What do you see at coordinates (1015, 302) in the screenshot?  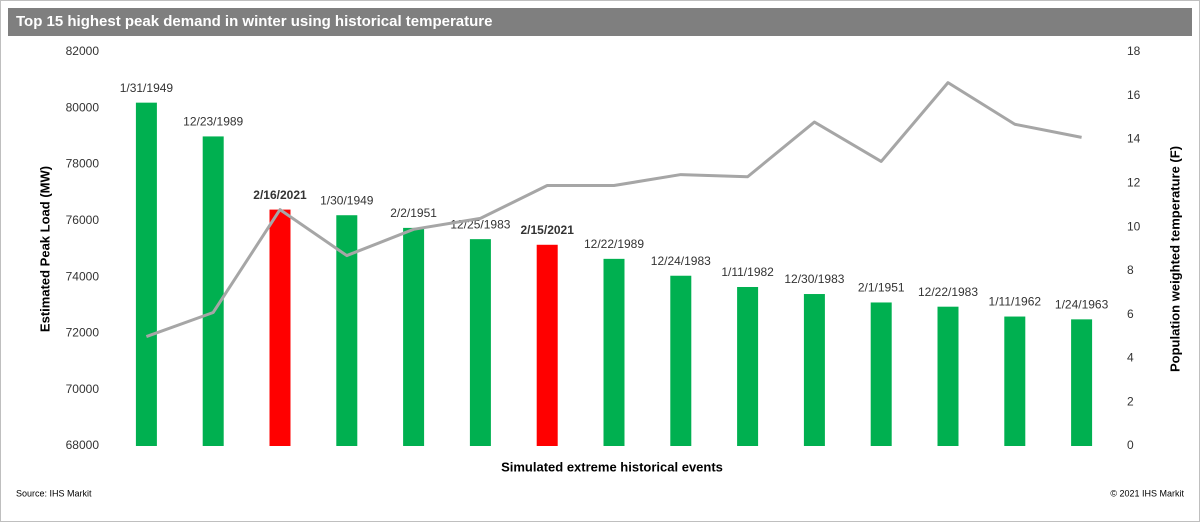 I see `bar-label: 1/11/1962` at bounding box center [1015, 302].